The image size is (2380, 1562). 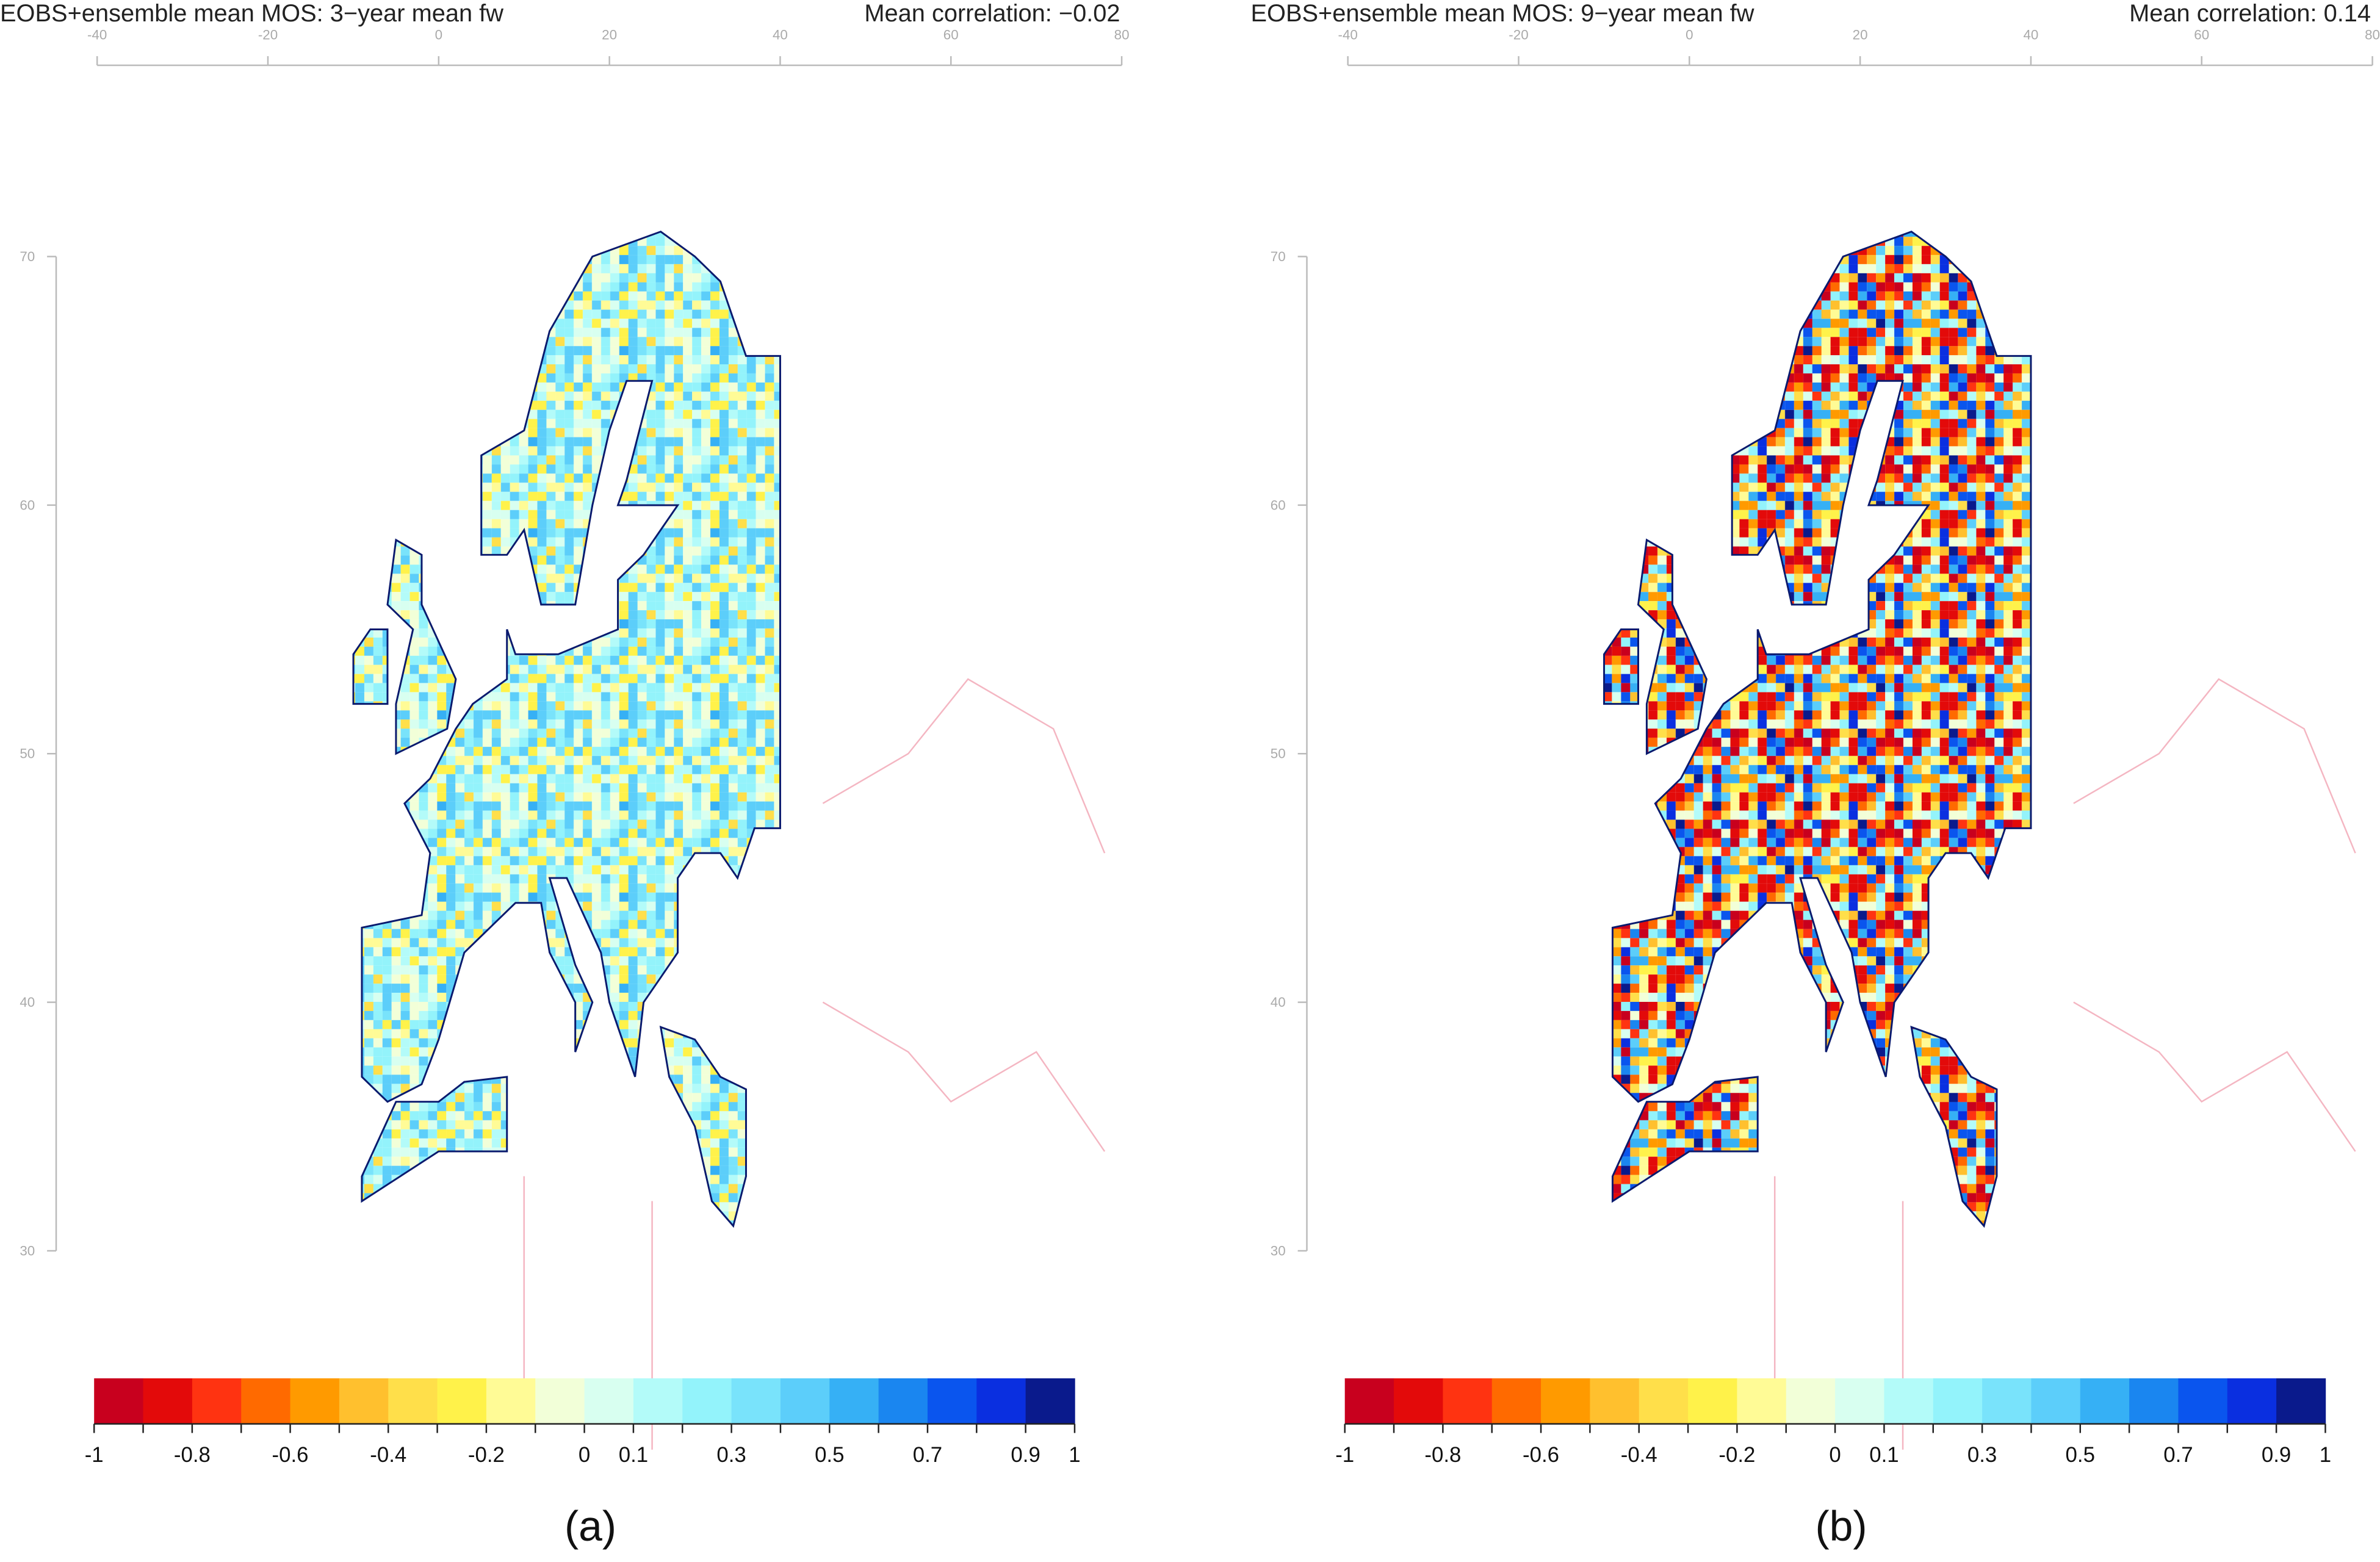 What do you see at coordinates (28, 1002) in the screenshot?
I see `lat-tick-label: 40` at bounding box center [28, 1002].